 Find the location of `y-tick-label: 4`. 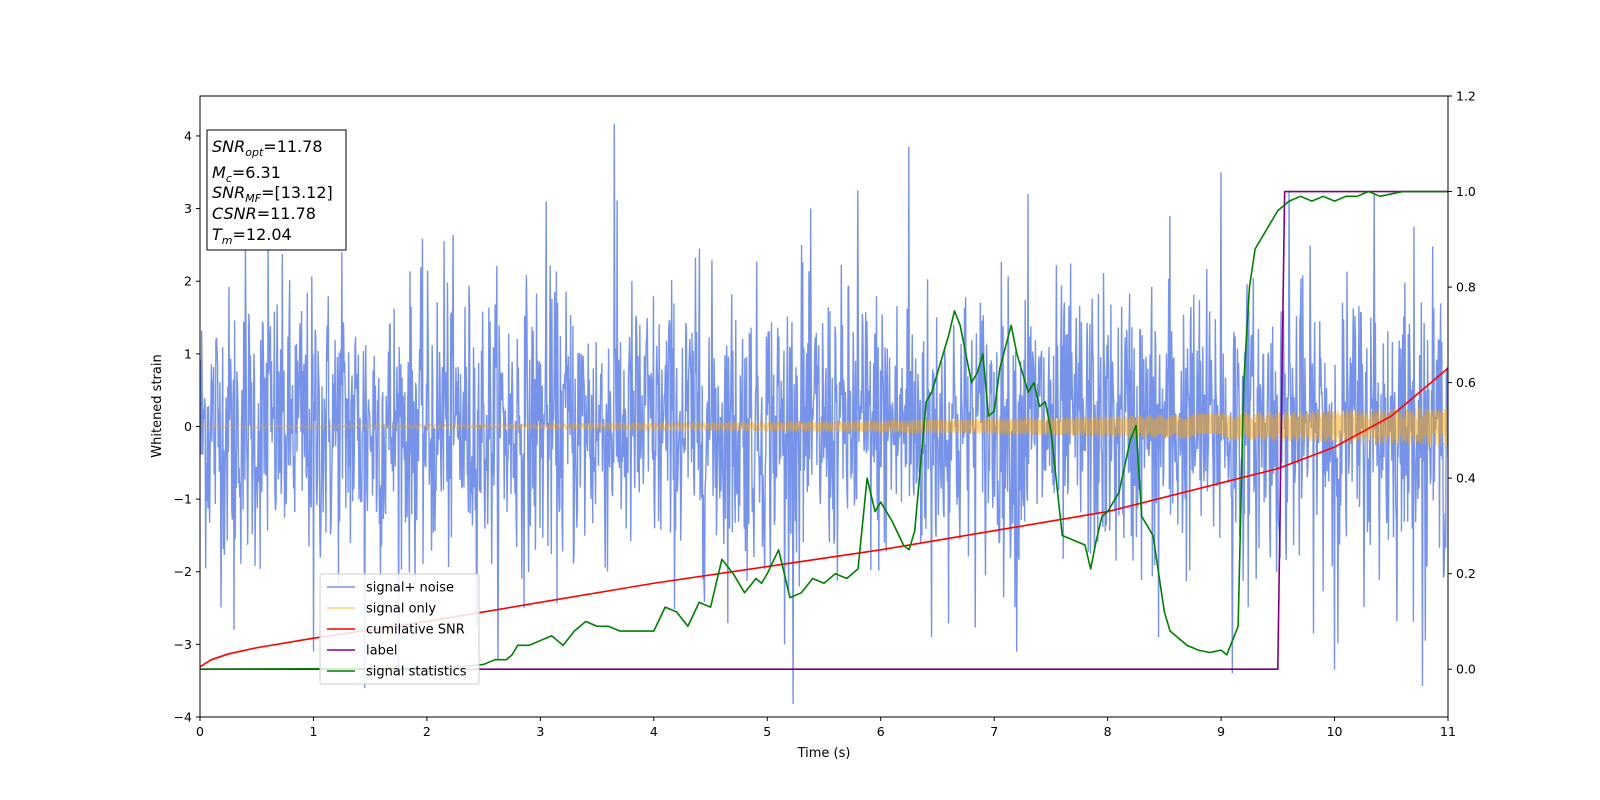

y-tick-label: 4 is located at coordinates (188, 135).